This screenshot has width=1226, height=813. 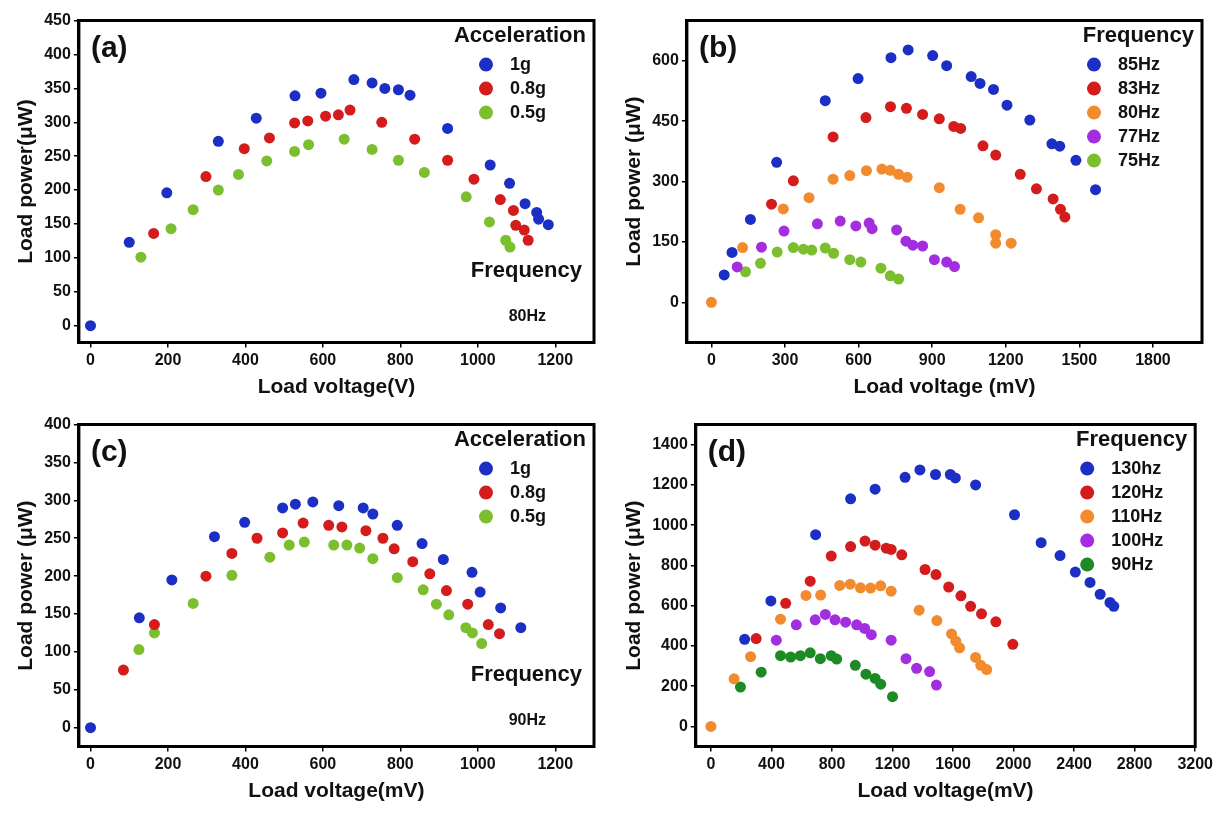 What do you see at coordinates (665, 60) in the screenshot?
I see `y-tick-label: 600` at bounding box center [665, 60].